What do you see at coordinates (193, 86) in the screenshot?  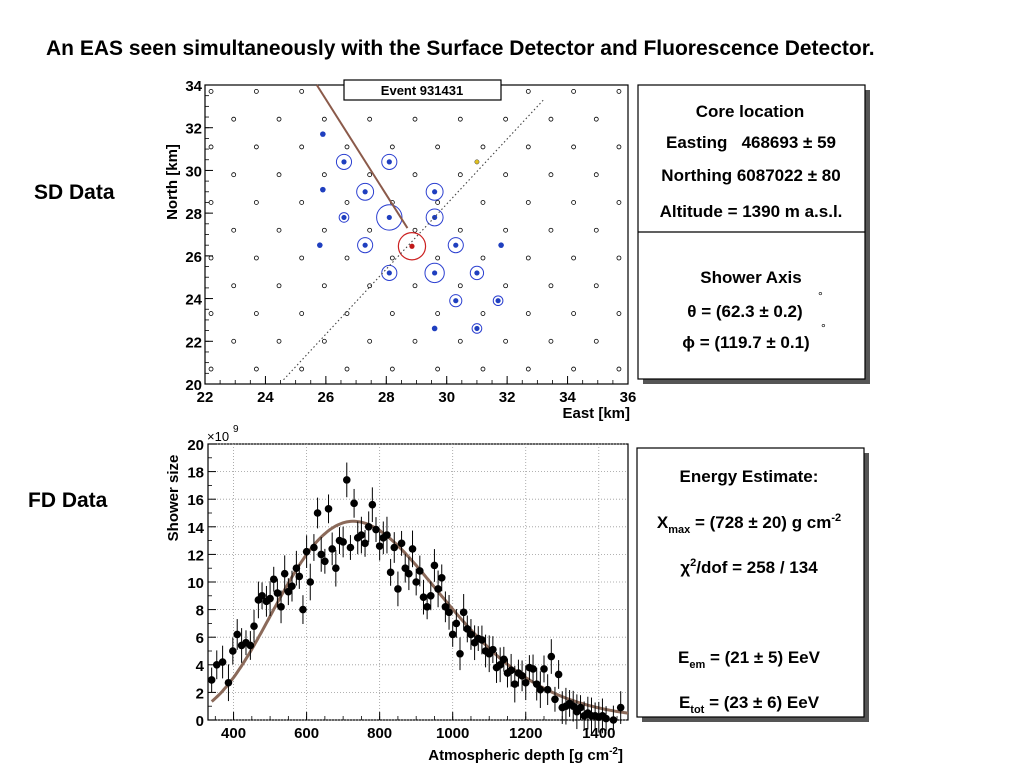 I see `sd-y-tick-label: 34` at bounding box center [193, 86].